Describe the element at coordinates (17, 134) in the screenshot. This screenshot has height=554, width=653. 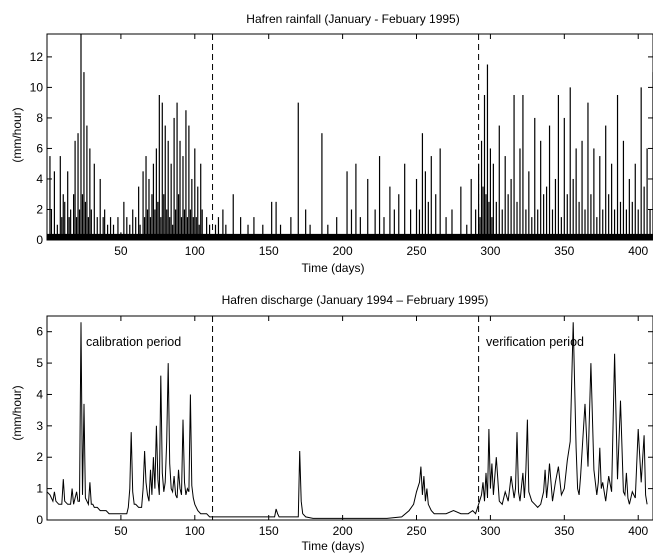
I see `rainfall-y-axis-label: (mm/hour)` at that location.